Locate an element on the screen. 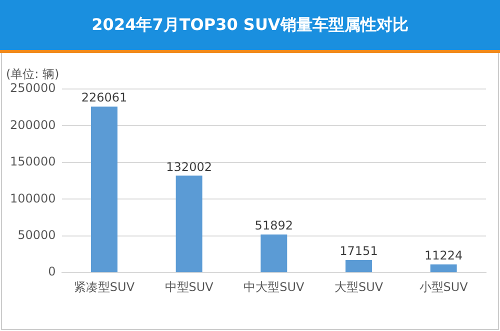 The height and width of the screenshot is (331, 500). x-tick-label: 大型SUV is located at coordinates (359, 287).